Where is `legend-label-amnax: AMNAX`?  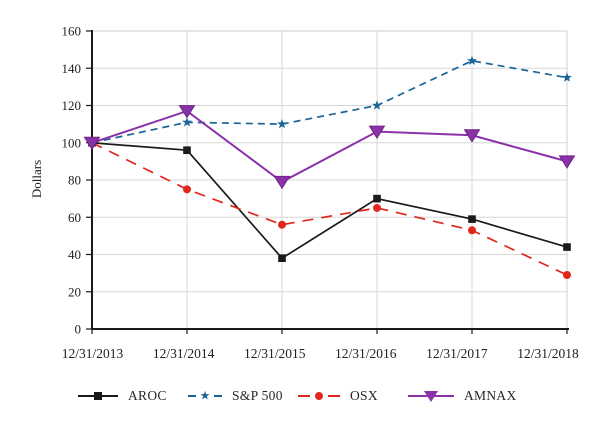
legend-label-amnax: AMNAX is located at coordinates (490, 395).